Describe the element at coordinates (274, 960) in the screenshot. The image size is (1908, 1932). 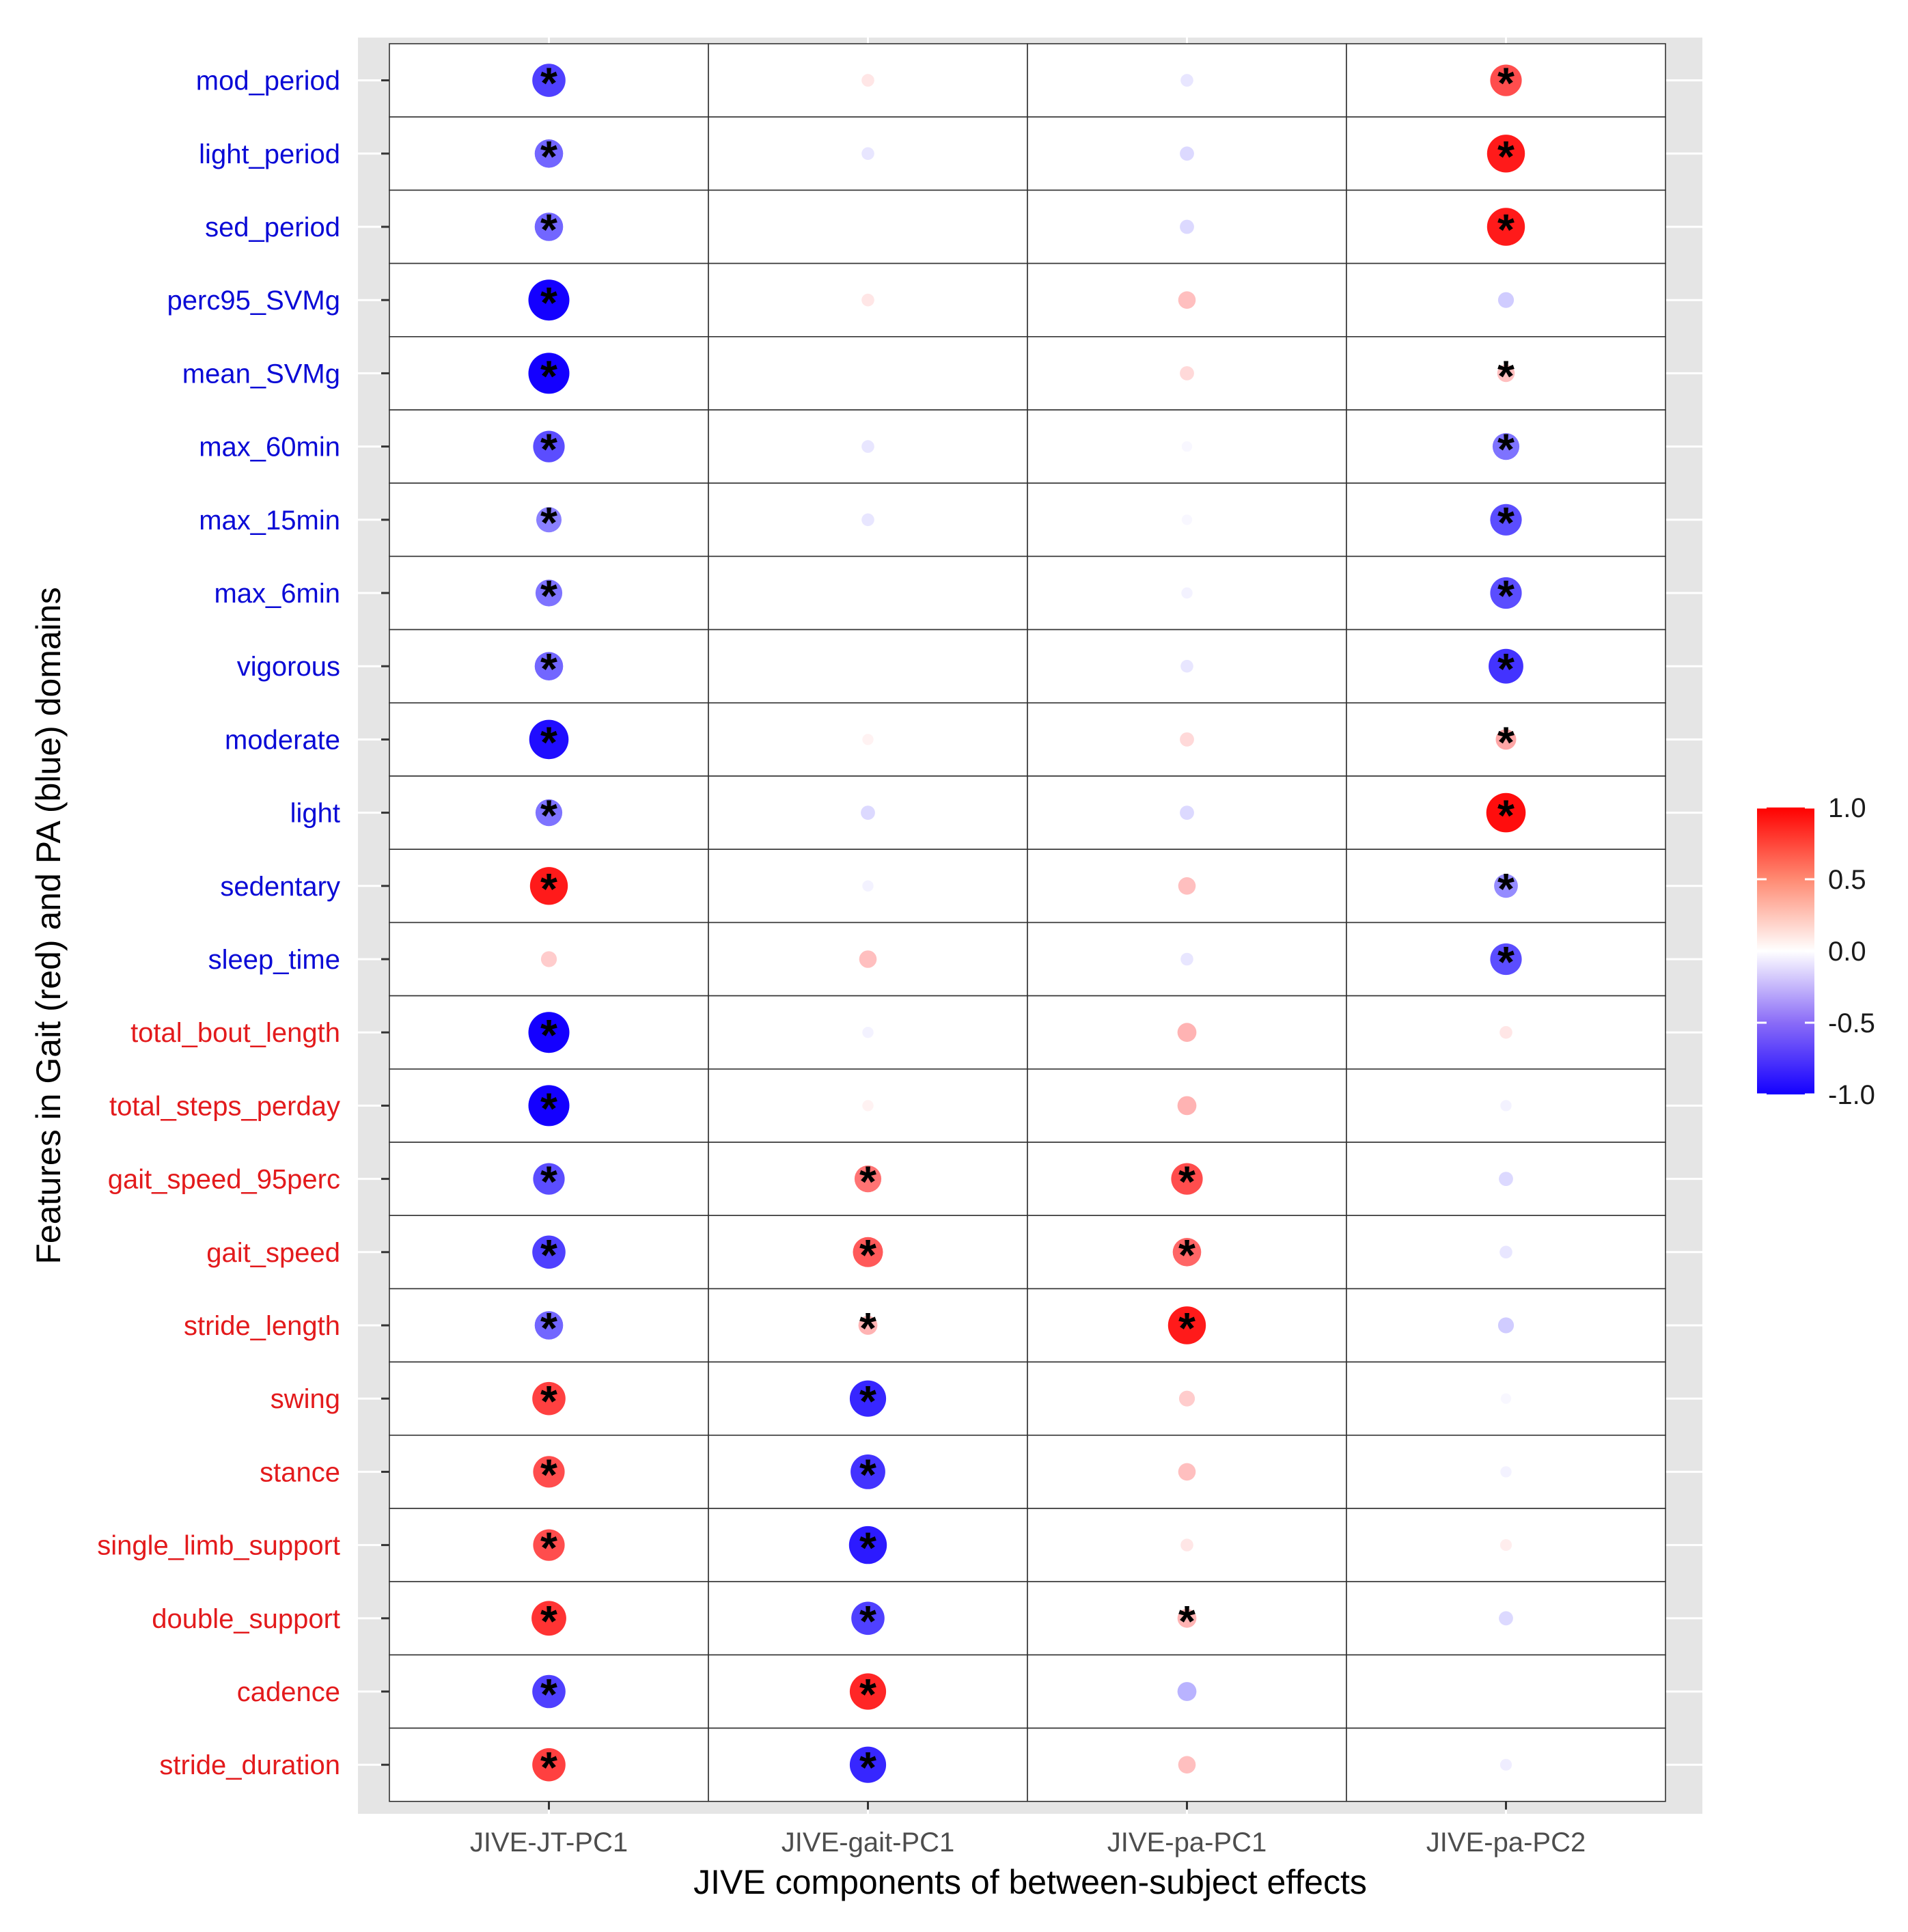
I see `y-tick-label: sleep_time` at that location.